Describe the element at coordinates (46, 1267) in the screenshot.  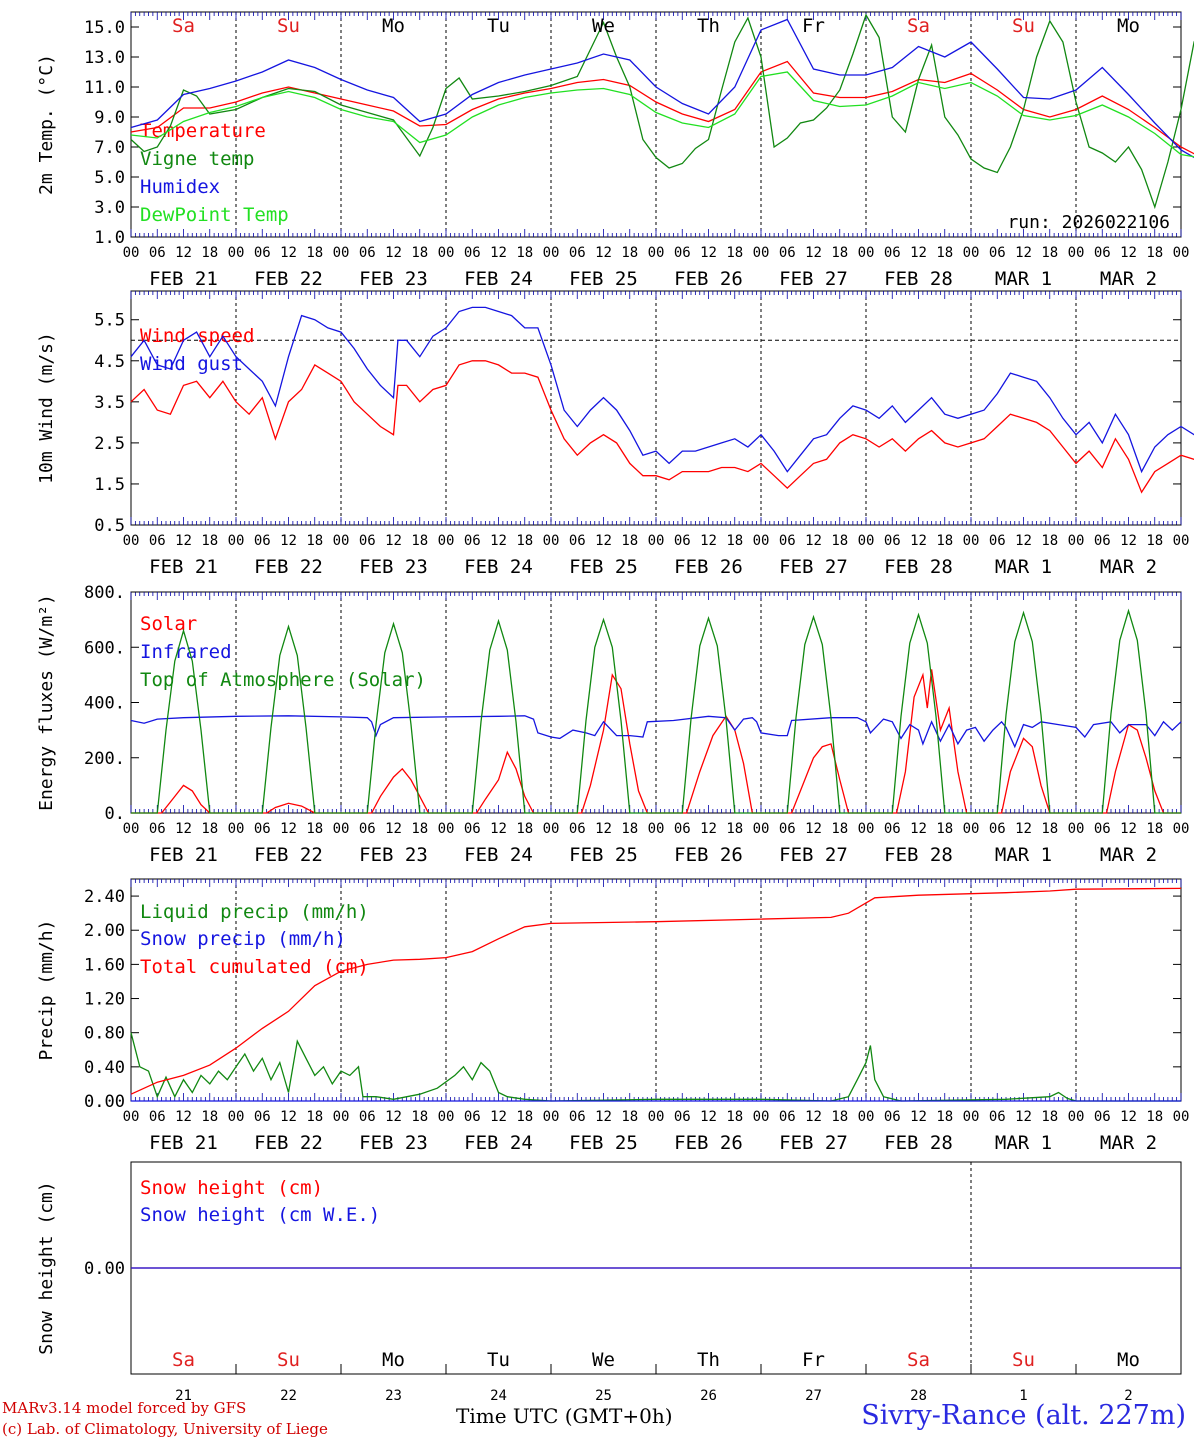
I see `y-axis-title: Snow height (cm)` at that location.